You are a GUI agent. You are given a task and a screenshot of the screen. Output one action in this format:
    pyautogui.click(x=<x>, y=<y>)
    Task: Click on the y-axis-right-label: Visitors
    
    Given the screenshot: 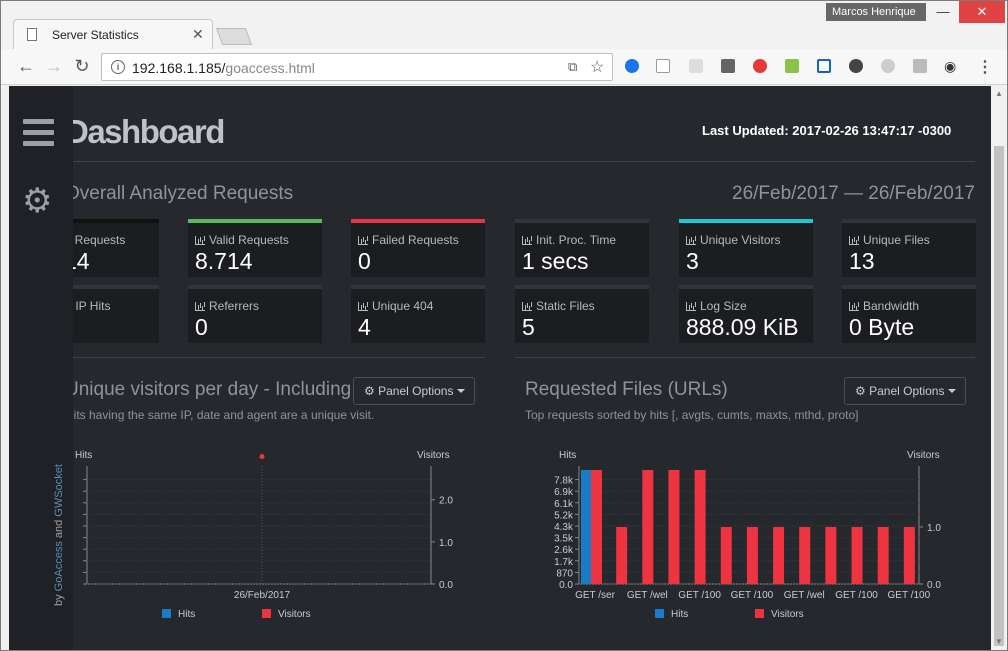 What is the action you would take?
    pyautogui.click(x=923, y=455)
    